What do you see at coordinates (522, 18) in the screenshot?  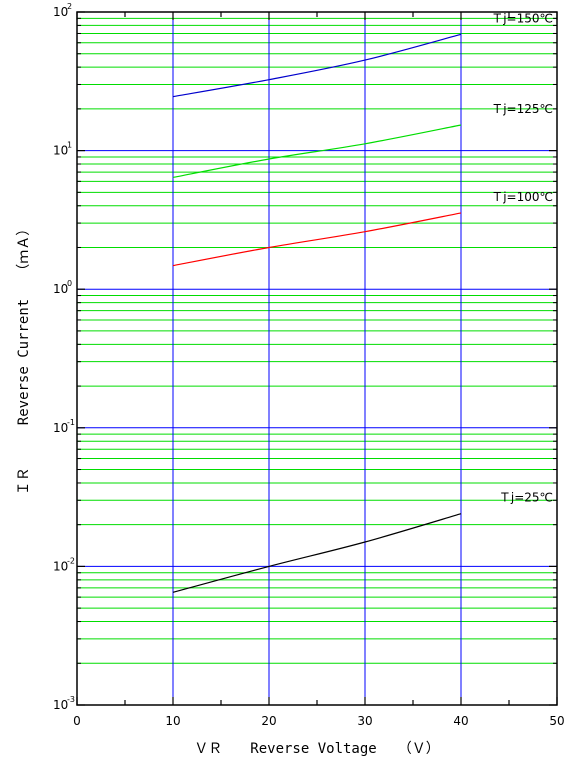 I see `series-label-0: Ｔj=150℃` at bounding box center [522, 18].